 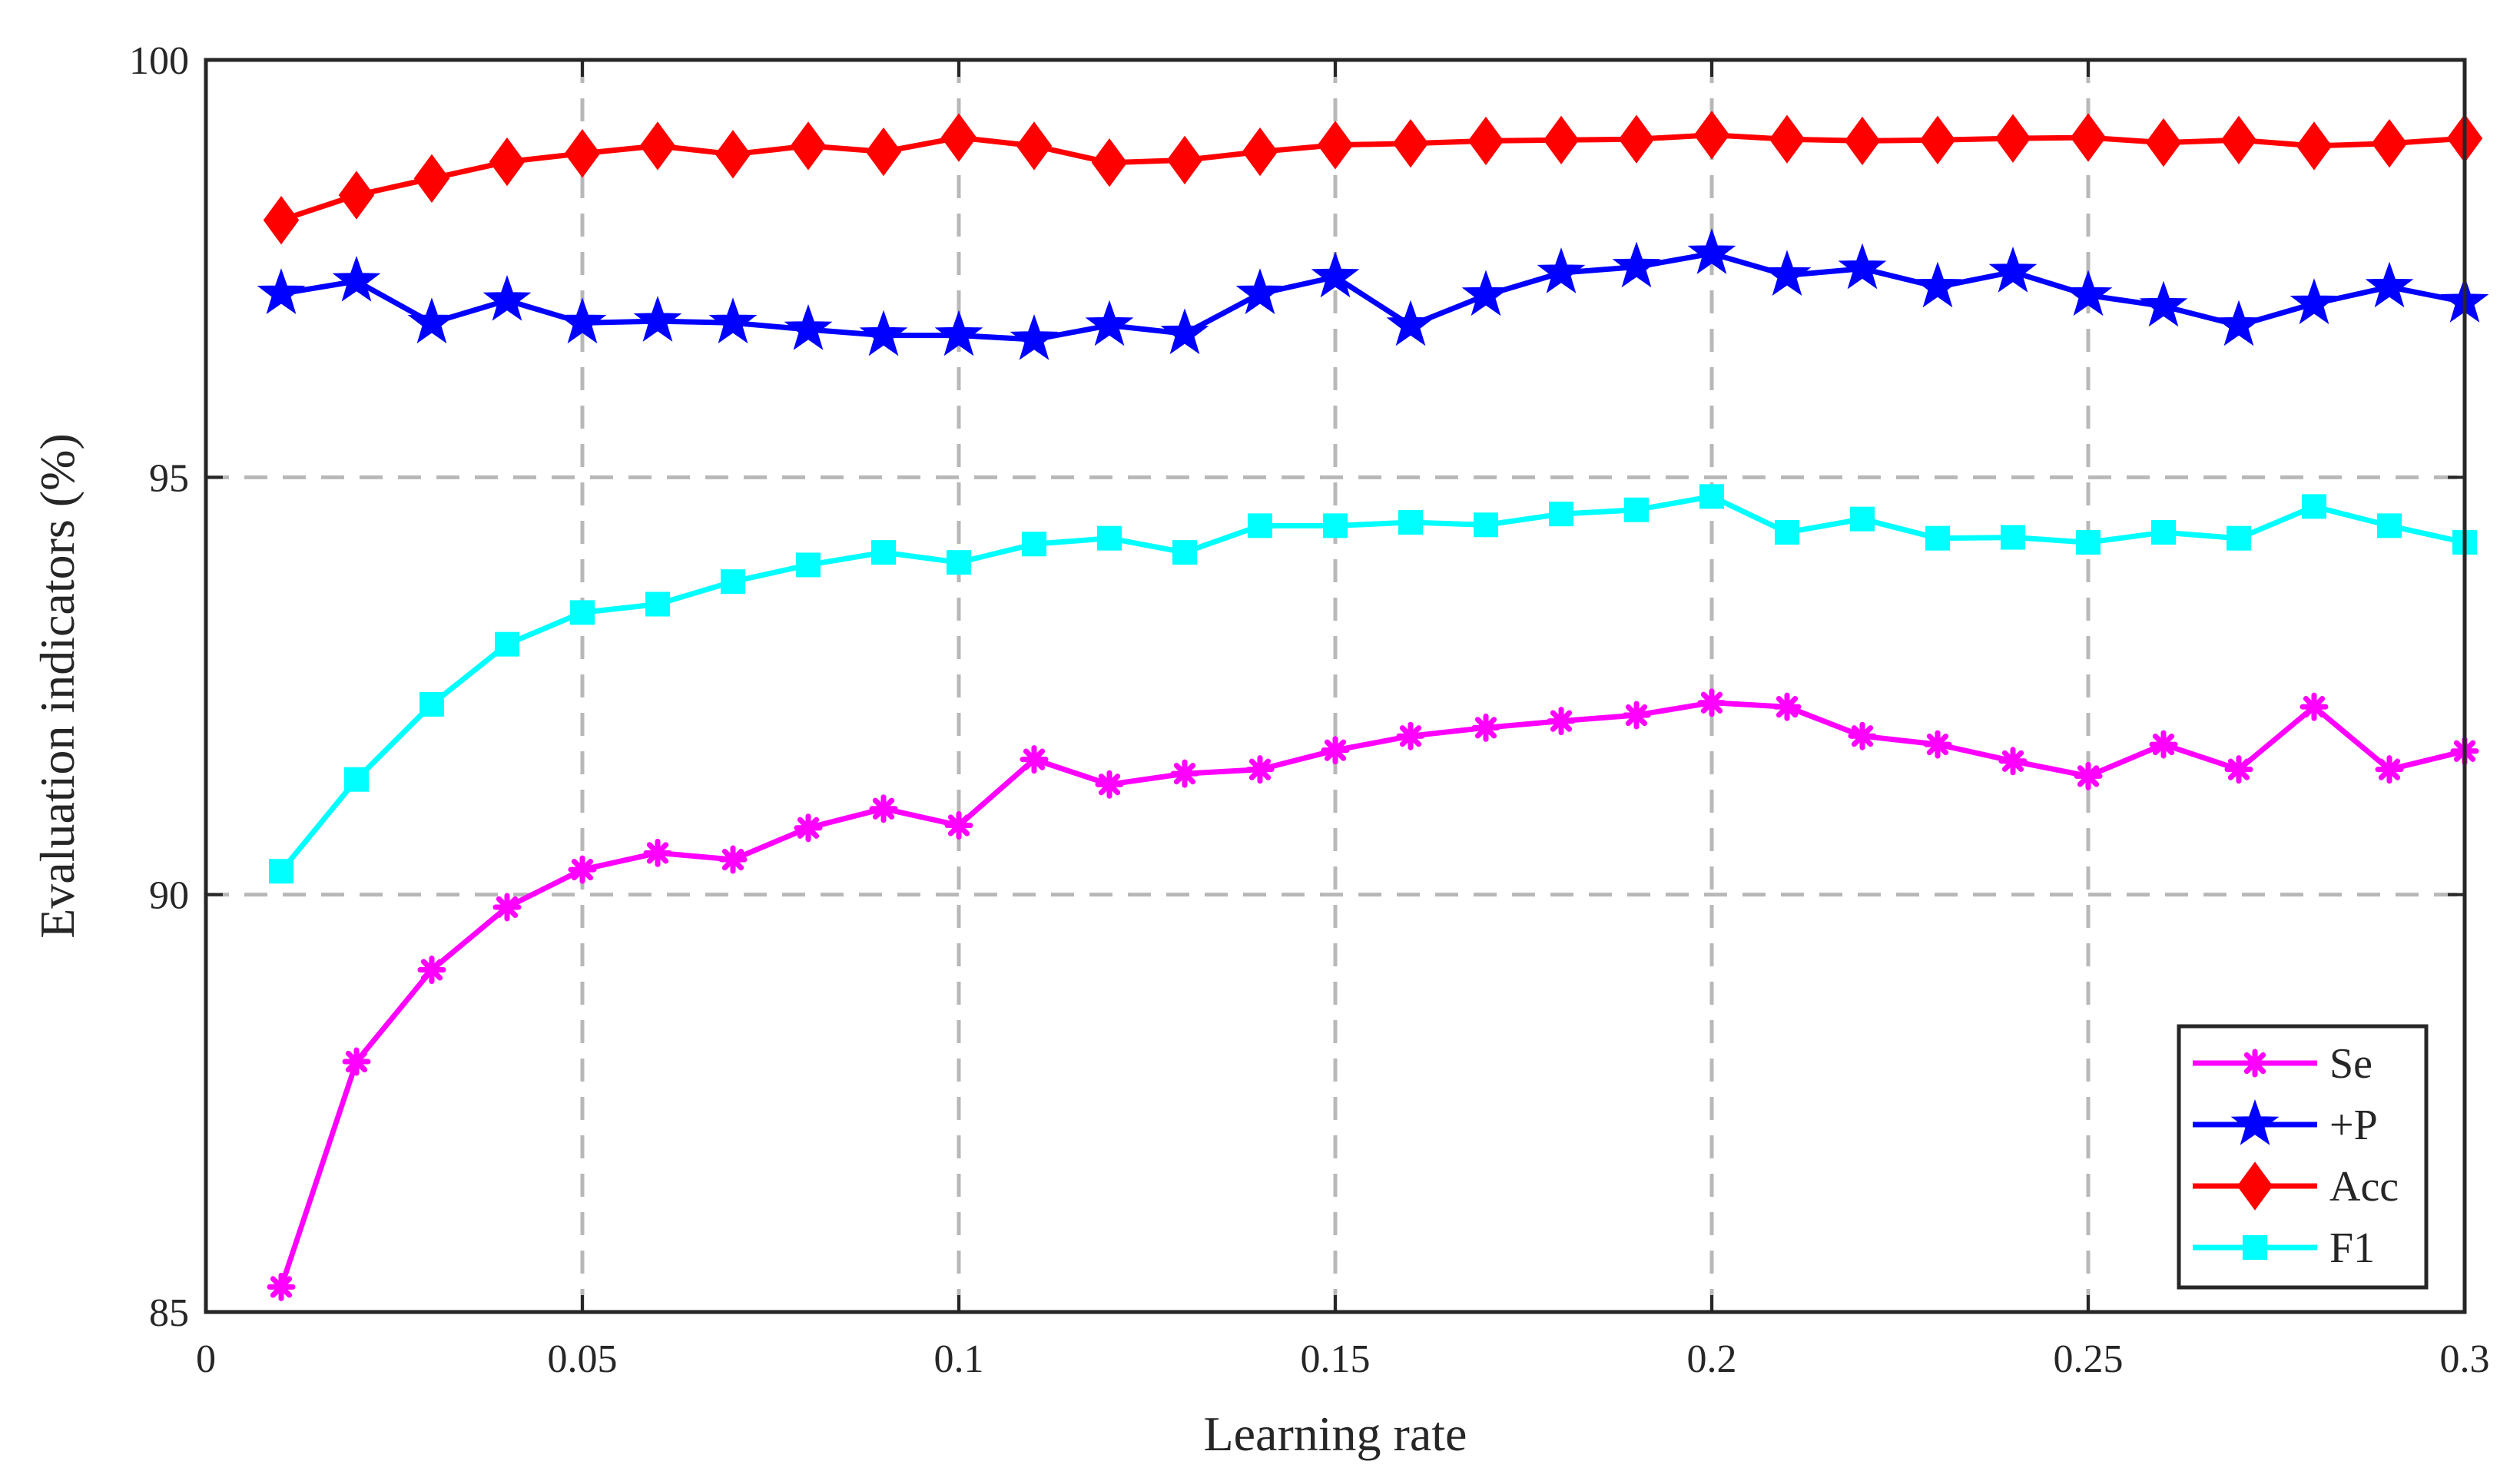 What do you see at coordinates (1373, 294) in the screenshot?
I see `series-p` at bounding box center [1373, 294].